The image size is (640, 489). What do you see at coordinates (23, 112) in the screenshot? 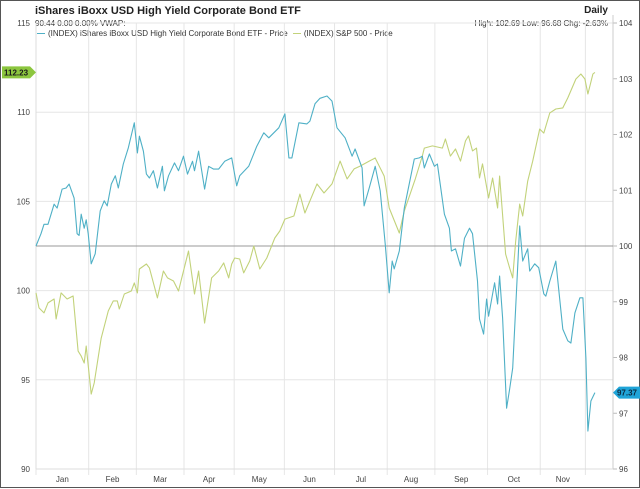
I see `left-axis-tick-label: 110` at bounding box center [23, 112].